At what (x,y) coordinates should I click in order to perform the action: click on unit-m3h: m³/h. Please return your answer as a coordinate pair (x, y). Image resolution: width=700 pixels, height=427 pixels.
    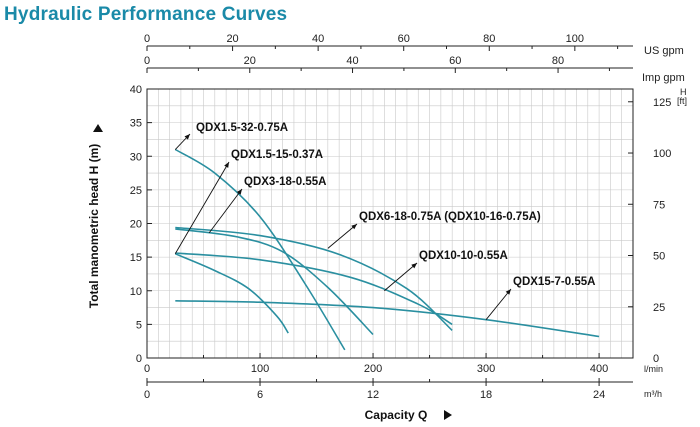
    Looking at the image, I should click on (653, 394).